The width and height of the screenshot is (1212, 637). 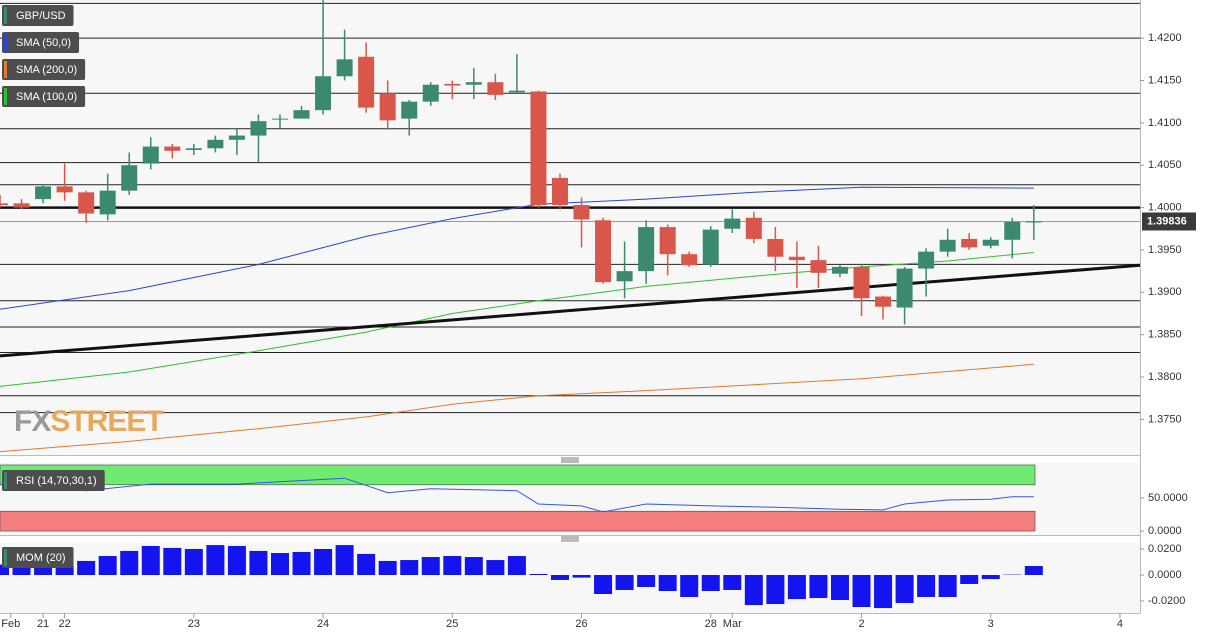 I want to click on legend-label: SMA (200,0), so click(x=46, y=70).